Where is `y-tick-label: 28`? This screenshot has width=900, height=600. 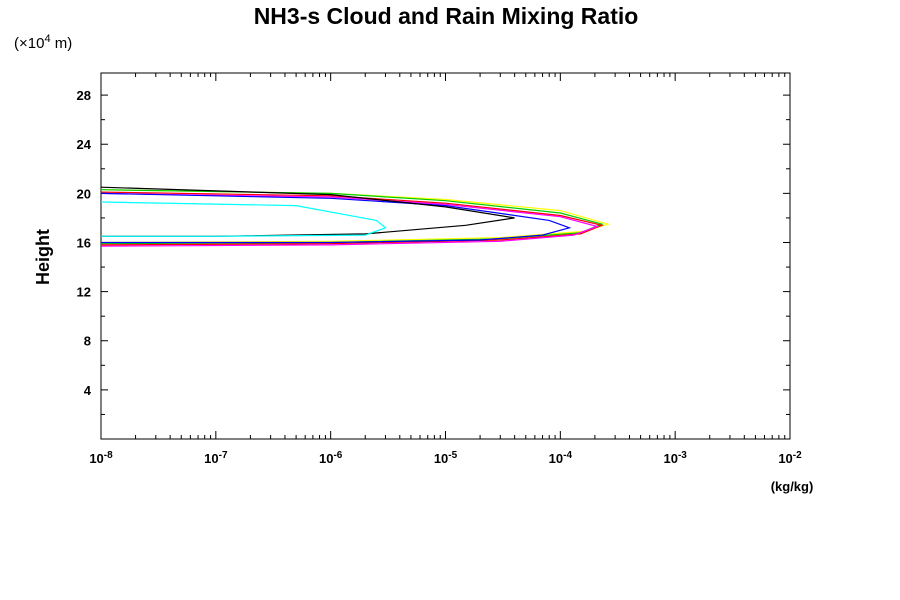 y-tick-label: 28 is located at coordinates (84, 95).